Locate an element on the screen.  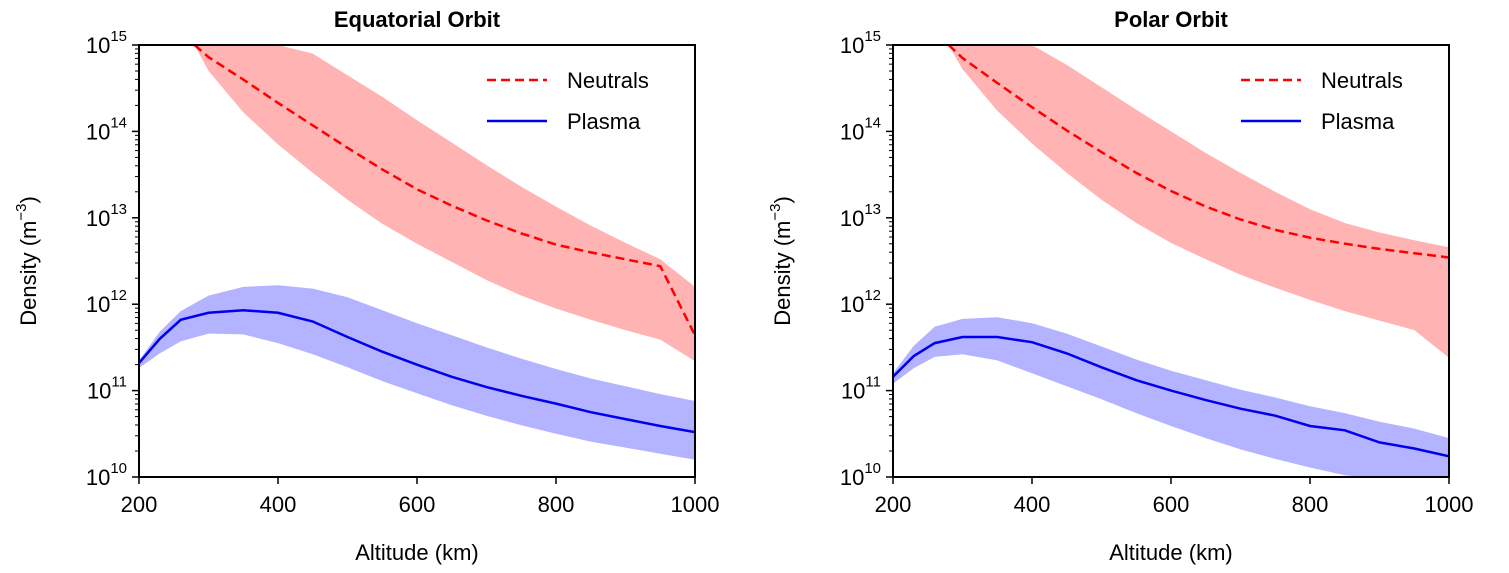
chart-title: Polar Orbit is located at coordinates (1171, 19).